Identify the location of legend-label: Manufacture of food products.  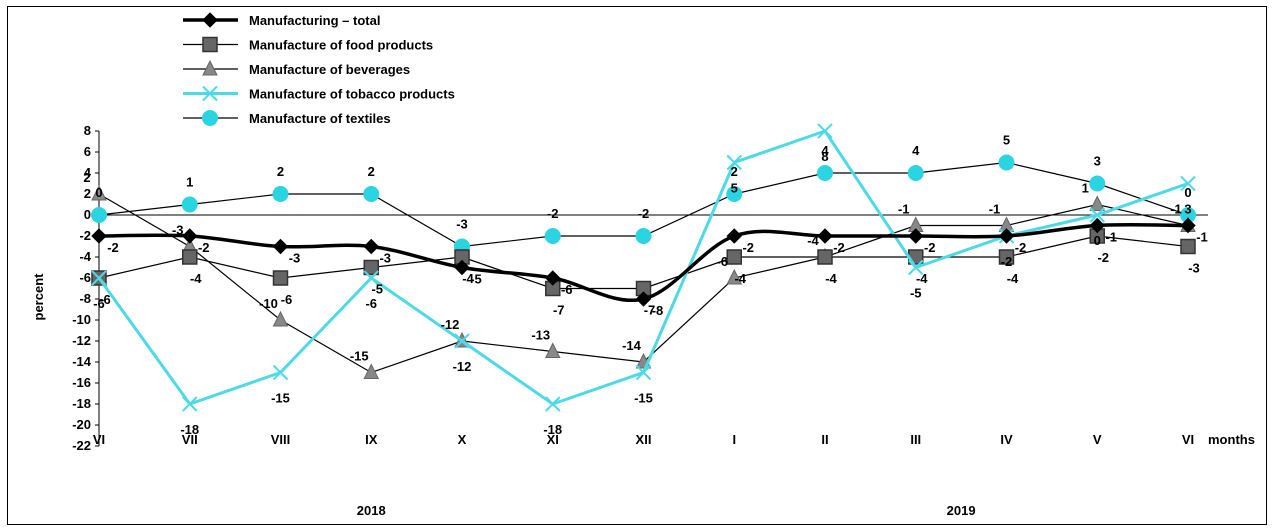
(341, 45).